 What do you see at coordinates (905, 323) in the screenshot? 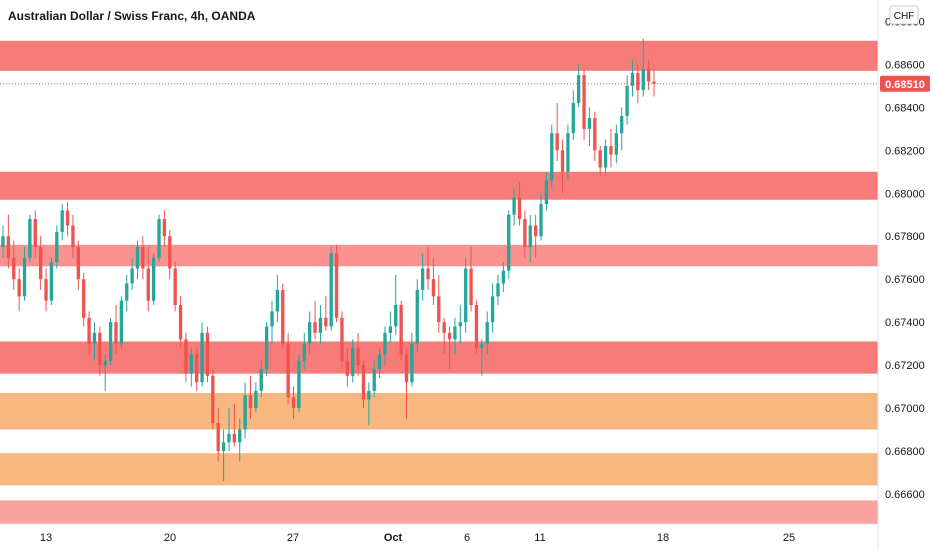
I see `y-tick-label: 0.67400` at bounding box center [905, 323].